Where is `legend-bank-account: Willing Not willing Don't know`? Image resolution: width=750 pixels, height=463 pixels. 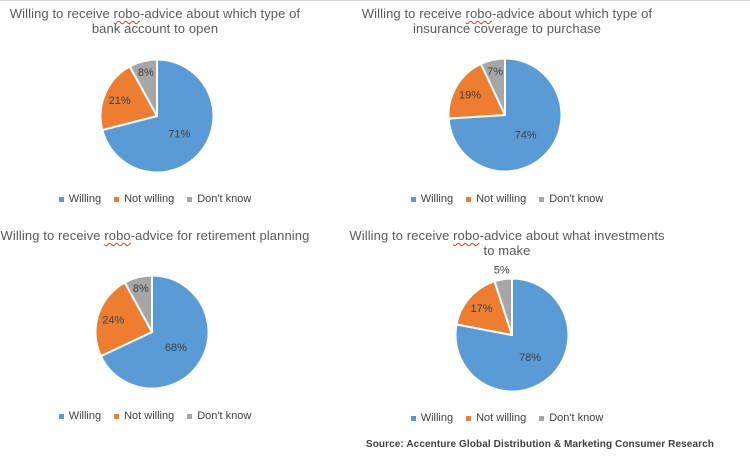 legend-bank-account: Willing Not willing Don't know is located at coordinates (157, 199).